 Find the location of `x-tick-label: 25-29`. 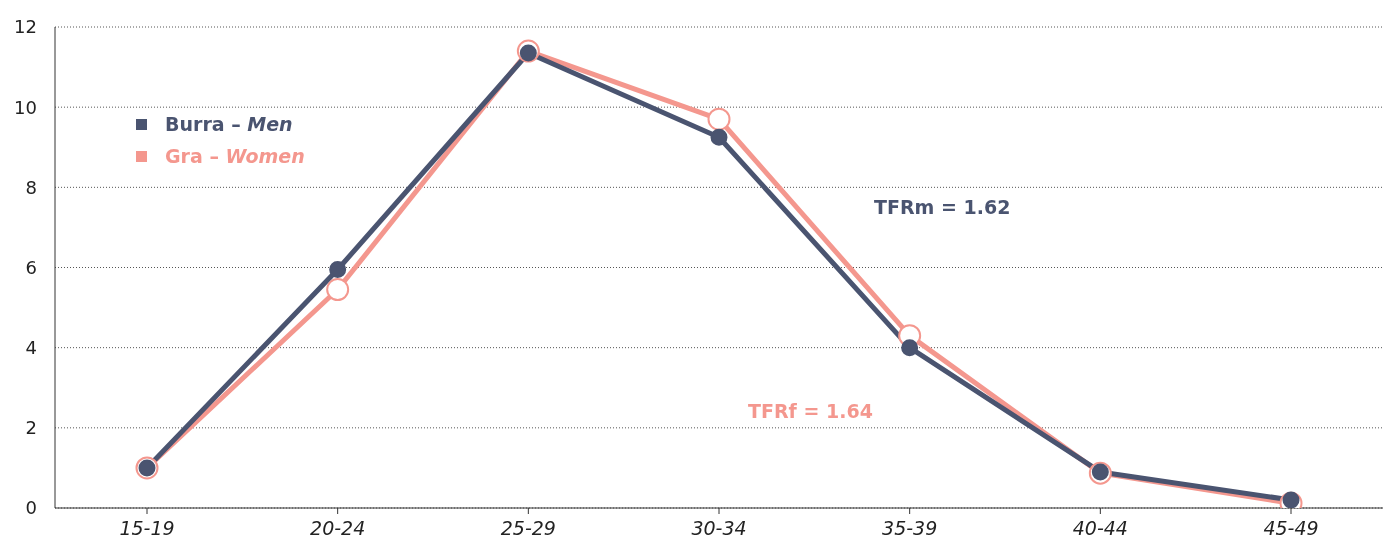

x-tick-label: 25-29 is located at coordinates (528, 528).